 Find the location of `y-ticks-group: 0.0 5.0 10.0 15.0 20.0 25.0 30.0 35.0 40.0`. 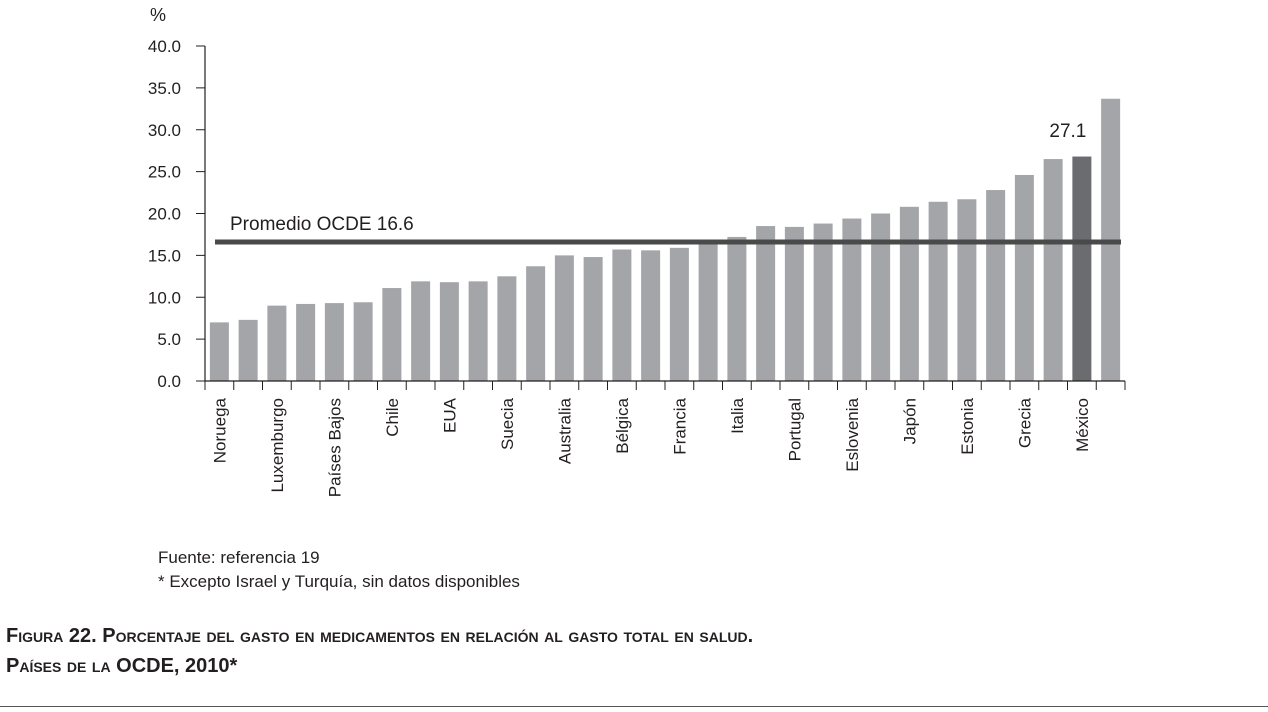

y-ticks-group: 0.0 5.0 10.0 15.0 20.0 25.0 30.0 35.0 40.0 is located at coordinates (164, 214).